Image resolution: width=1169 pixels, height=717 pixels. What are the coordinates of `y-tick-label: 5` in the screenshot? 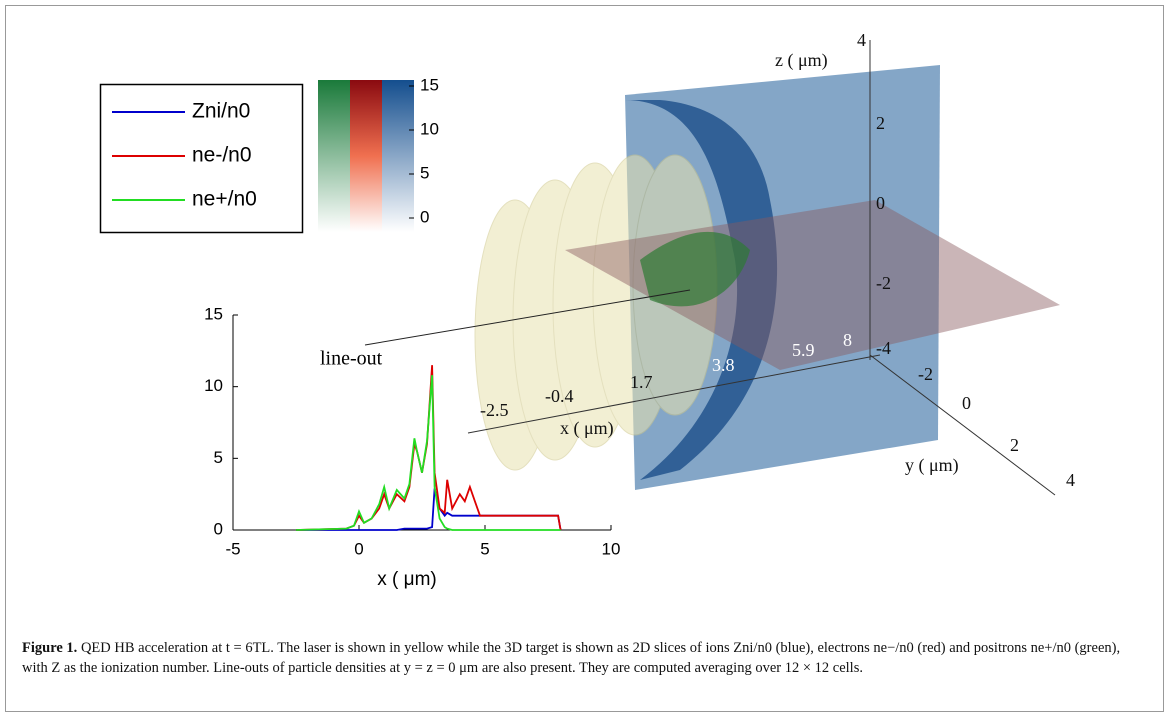 It's located at (218, 457).